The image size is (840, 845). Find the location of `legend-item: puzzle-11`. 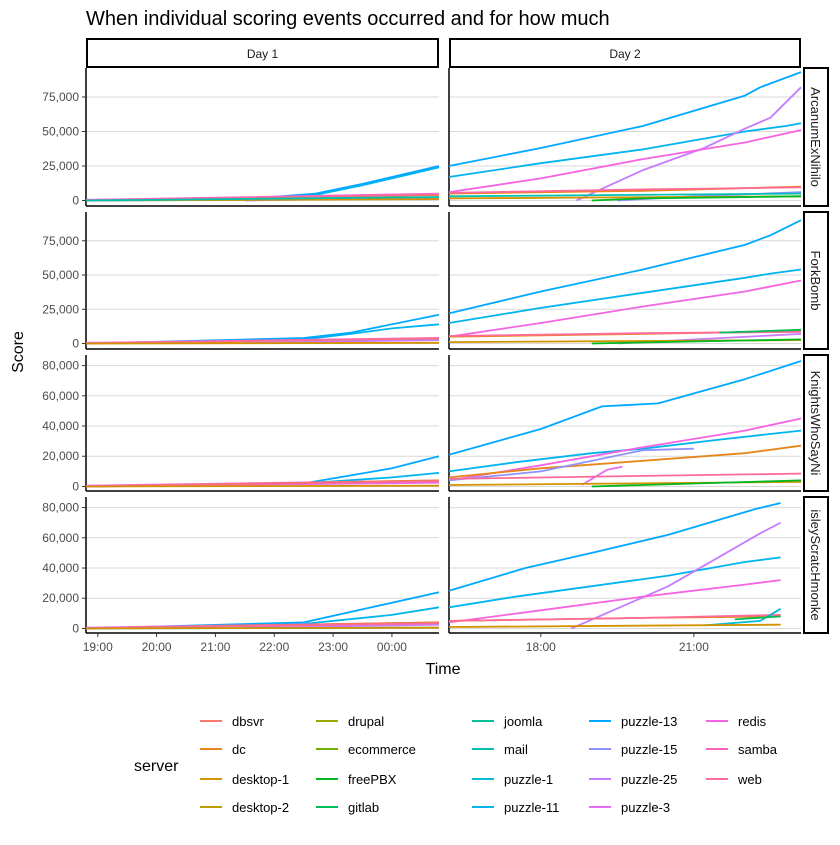

legend-item: puzzle-11 is located at coordinates (515, 807).